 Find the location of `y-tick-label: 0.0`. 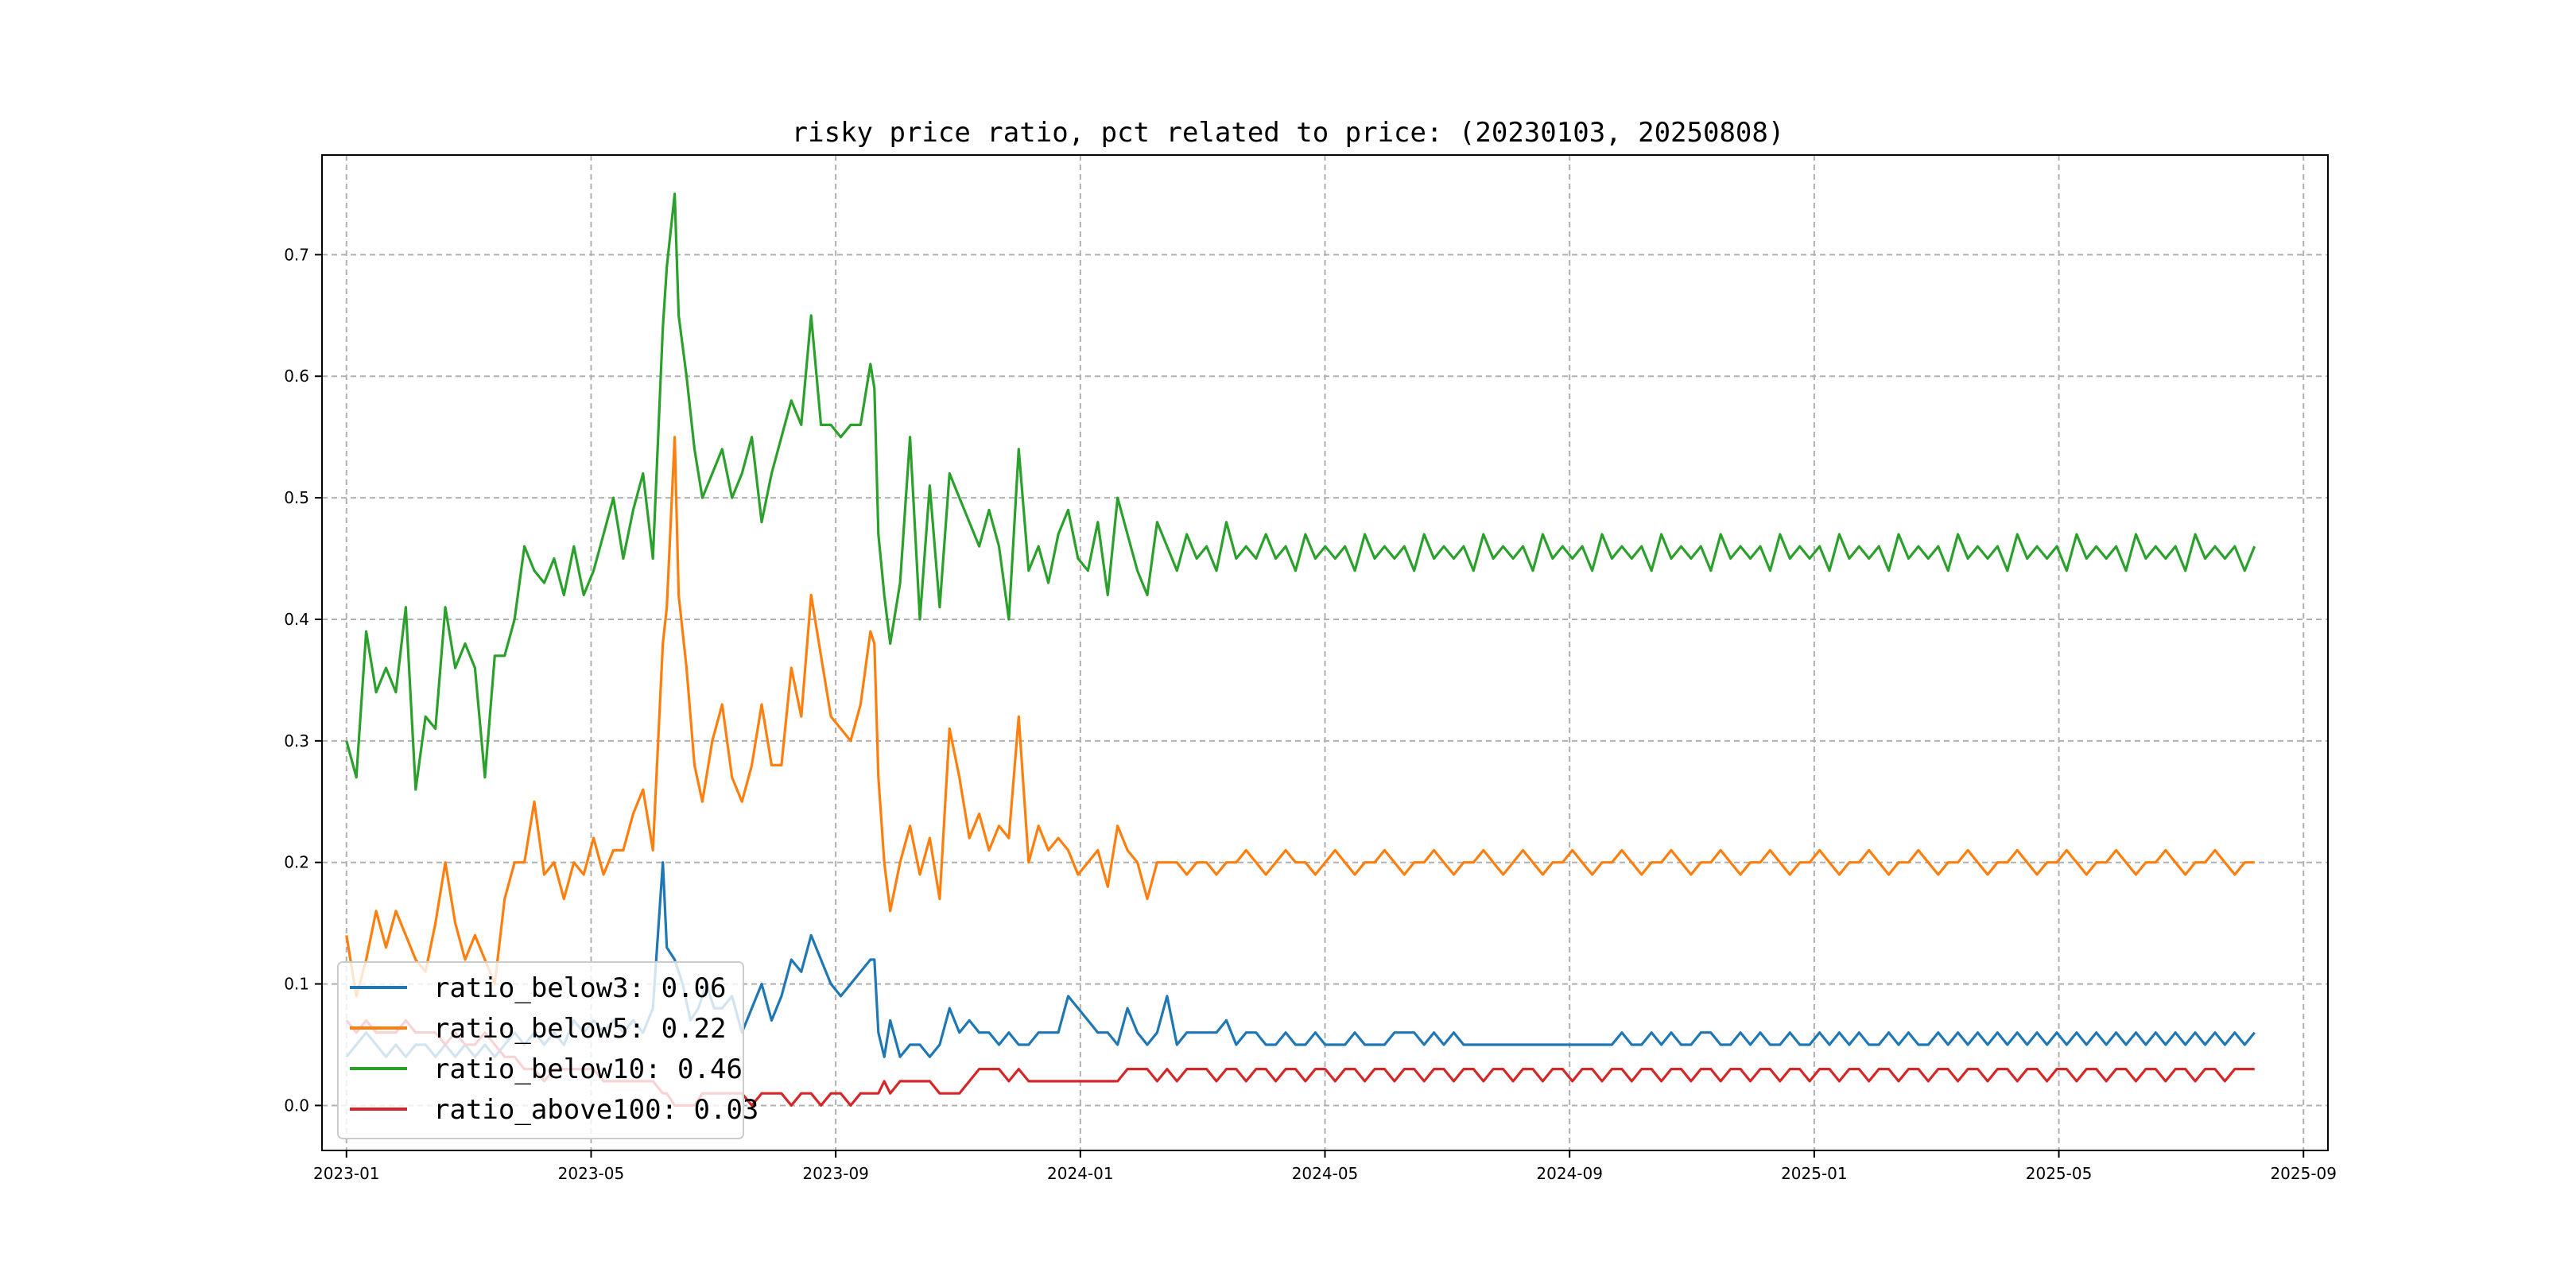

y-tick-label: 0.0 is located at coordinates (296, 1105).